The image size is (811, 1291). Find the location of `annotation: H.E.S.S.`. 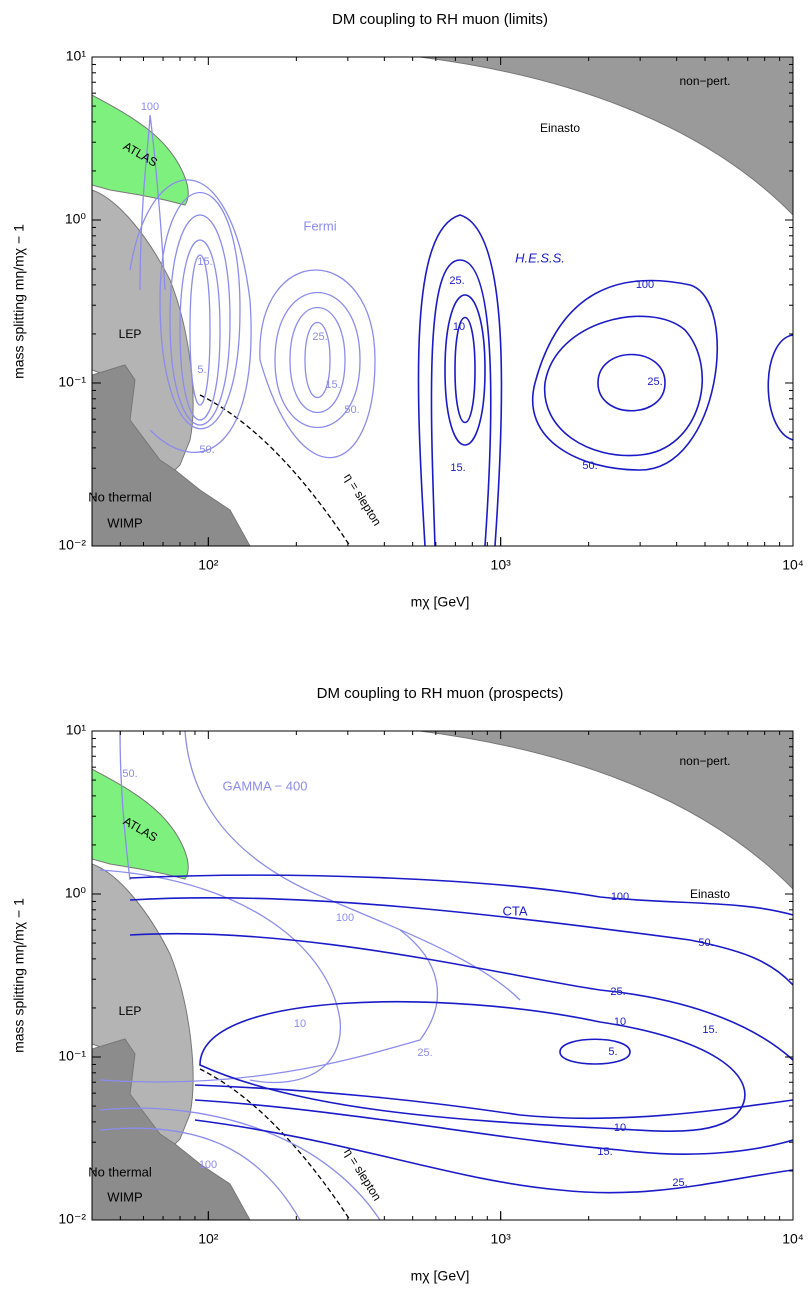

annotation: H.E.S.S. is located at coordinates (540, 257).